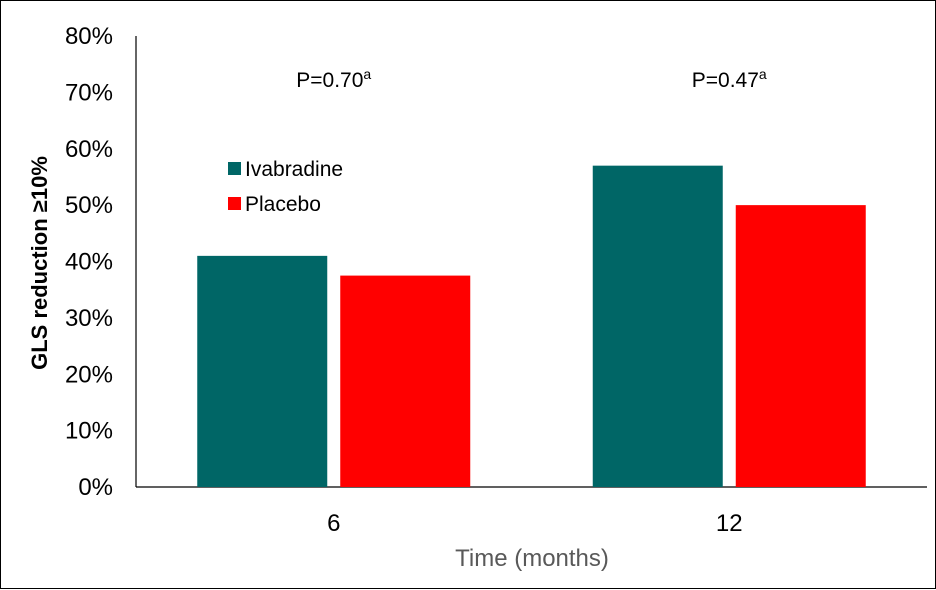 The width and height of the screenshot is (936, 590). Describe the element at coordinates (89, 318) in the screenshot. I see `y-tick-label: 30%` at that location.